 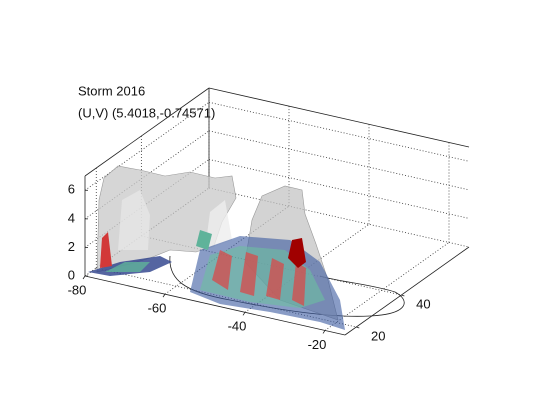 What do you see at coordinates (317, 344) in the screenshot?
I see `x-tick-label: -20` at bounding box center [317, 344].